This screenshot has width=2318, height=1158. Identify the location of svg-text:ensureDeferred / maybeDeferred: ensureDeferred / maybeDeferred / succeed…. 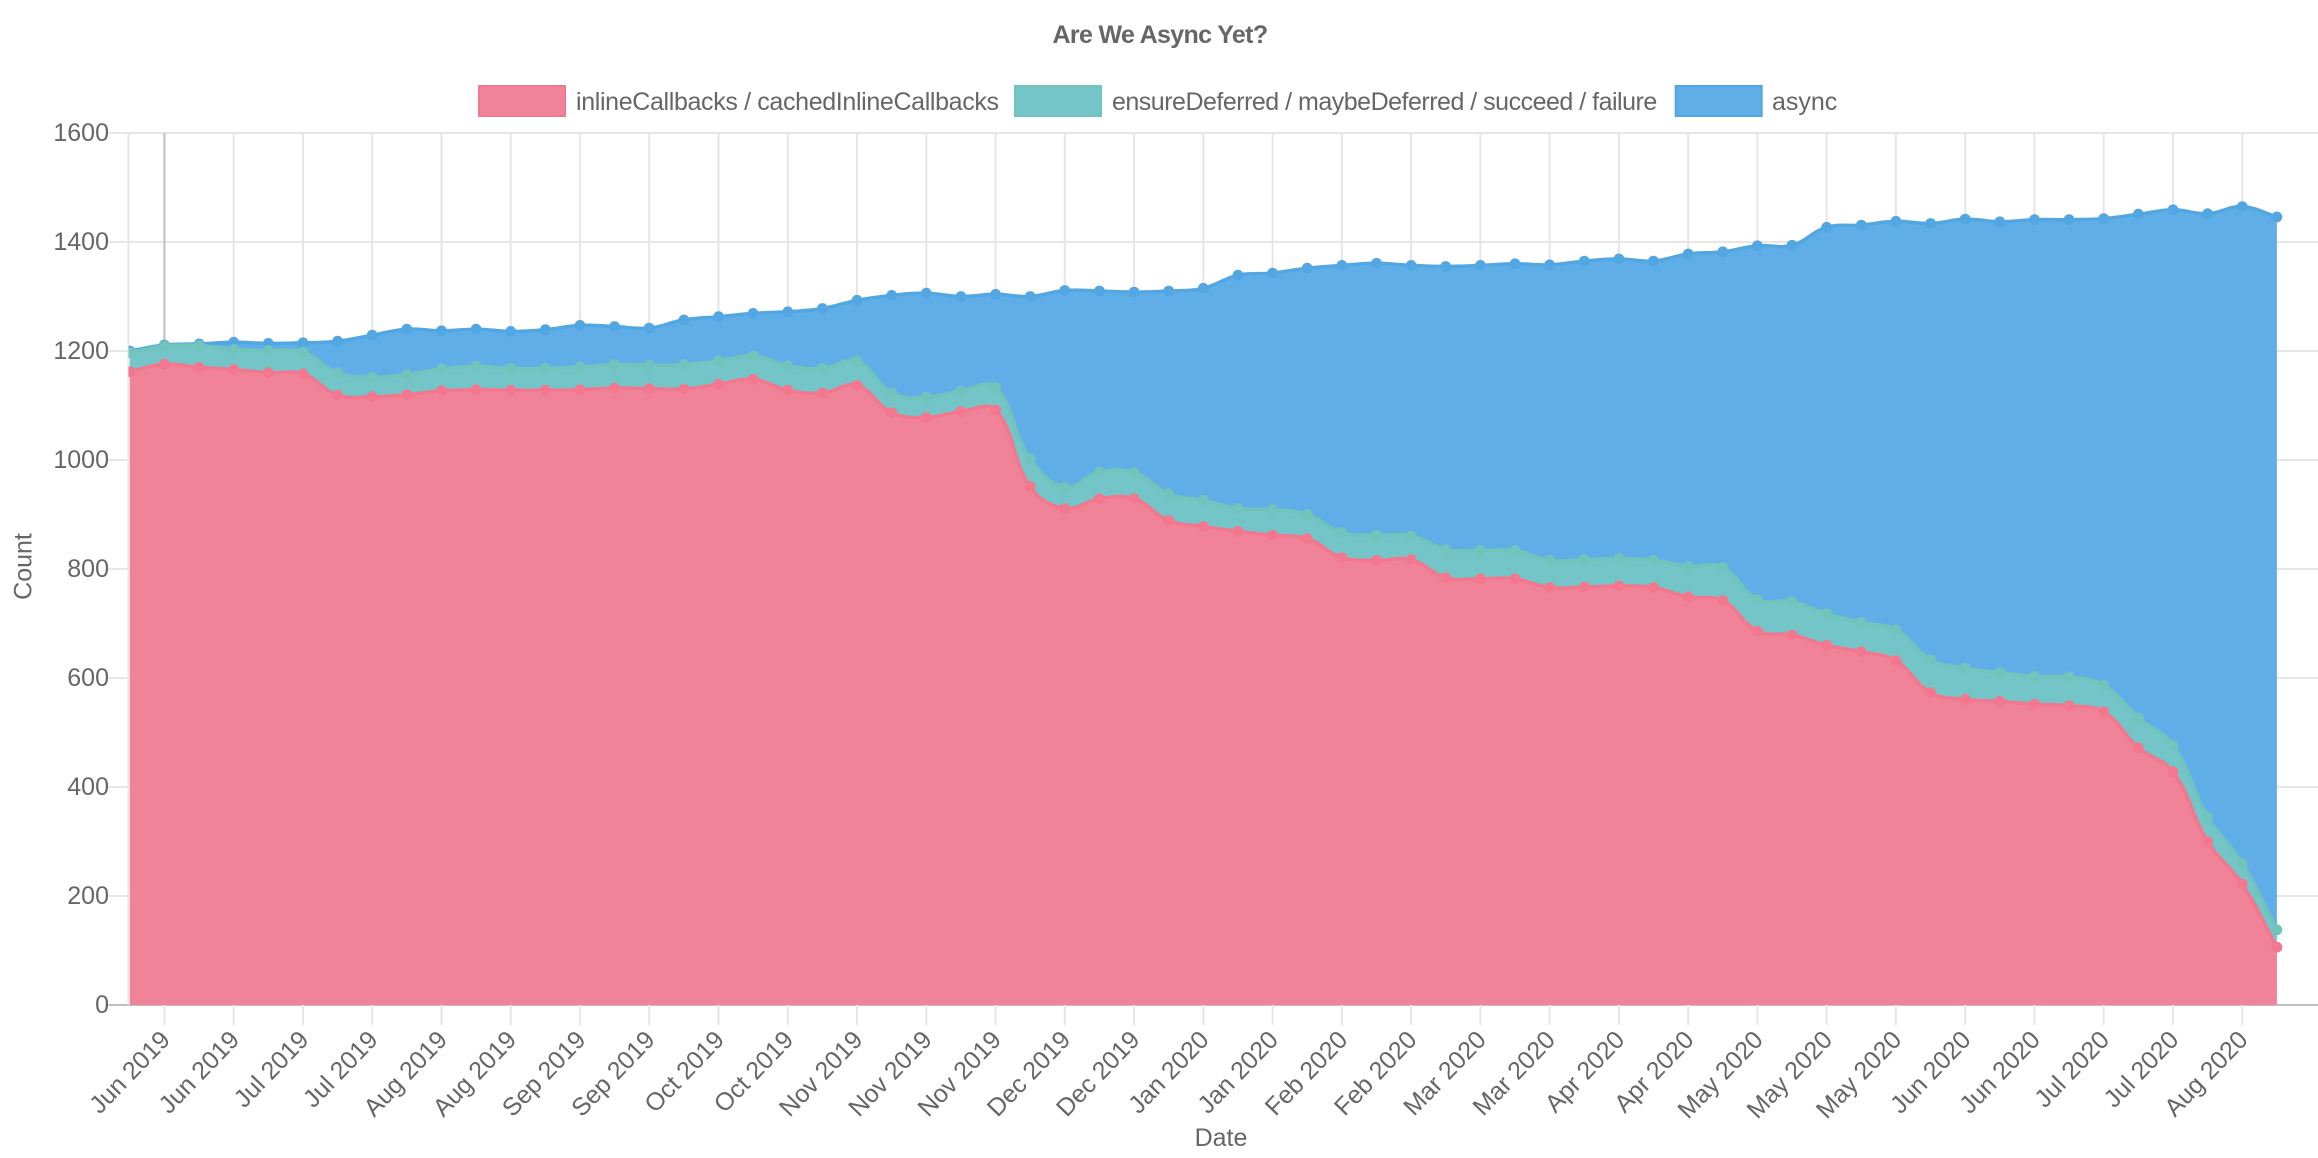
(1384, 102).